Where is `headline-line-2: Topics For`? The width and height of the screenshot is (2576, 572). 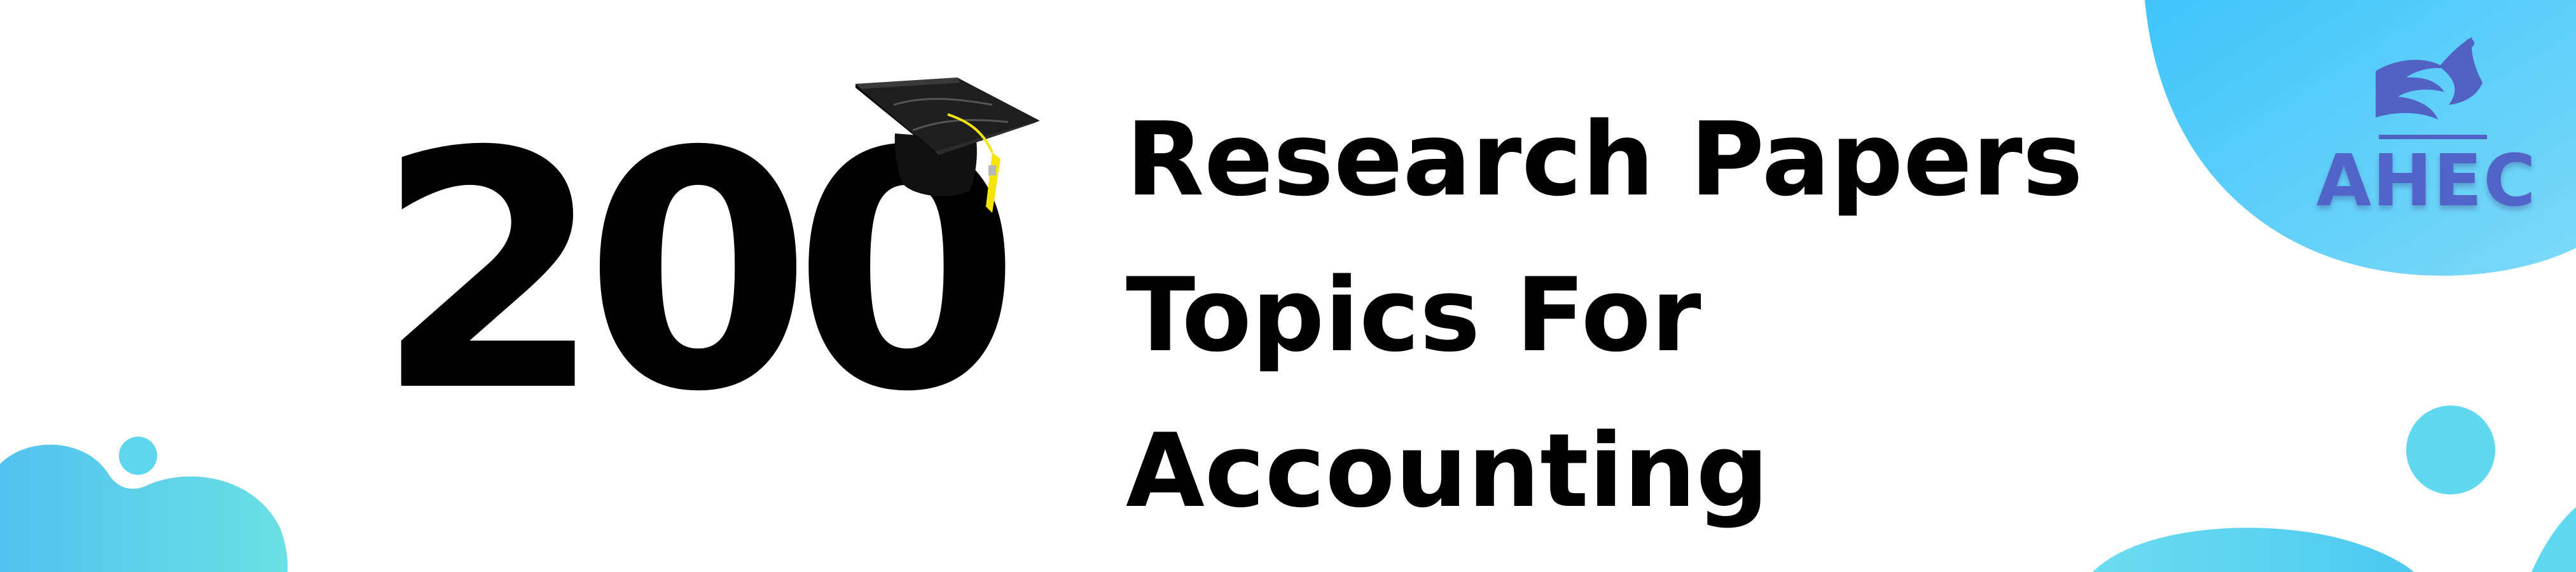 headline-line-2: Topics For is located at coordinates (1413, 314).